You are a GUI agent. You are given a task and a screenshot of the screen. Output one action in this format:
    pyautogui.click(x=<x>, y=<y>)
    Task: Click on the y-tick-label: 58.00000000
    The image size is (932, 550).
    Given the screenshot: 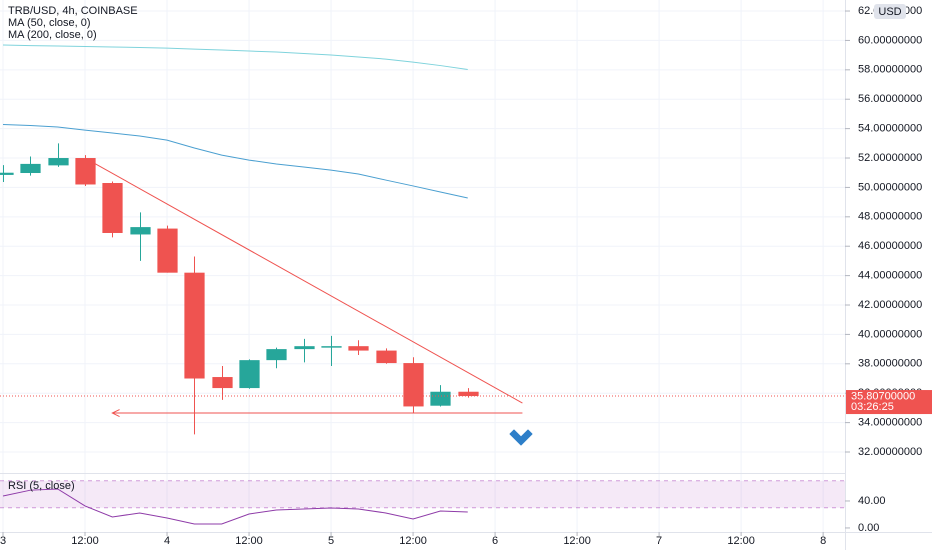 What is the action you would take?
    pyautogui.click(x=890, y=70)
    